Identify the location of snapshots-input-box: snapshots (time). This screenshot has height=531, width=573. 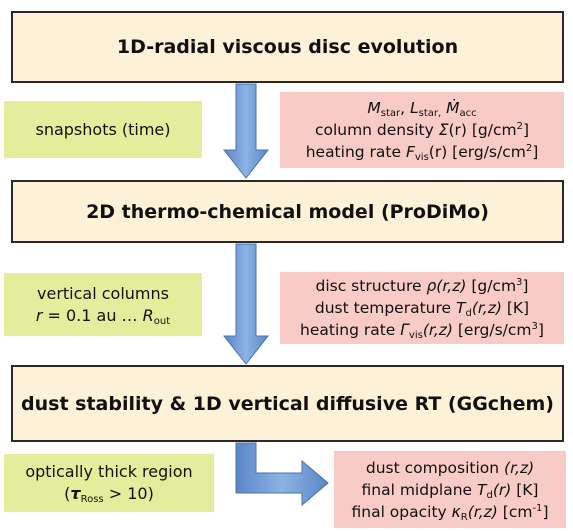
(103, 129).